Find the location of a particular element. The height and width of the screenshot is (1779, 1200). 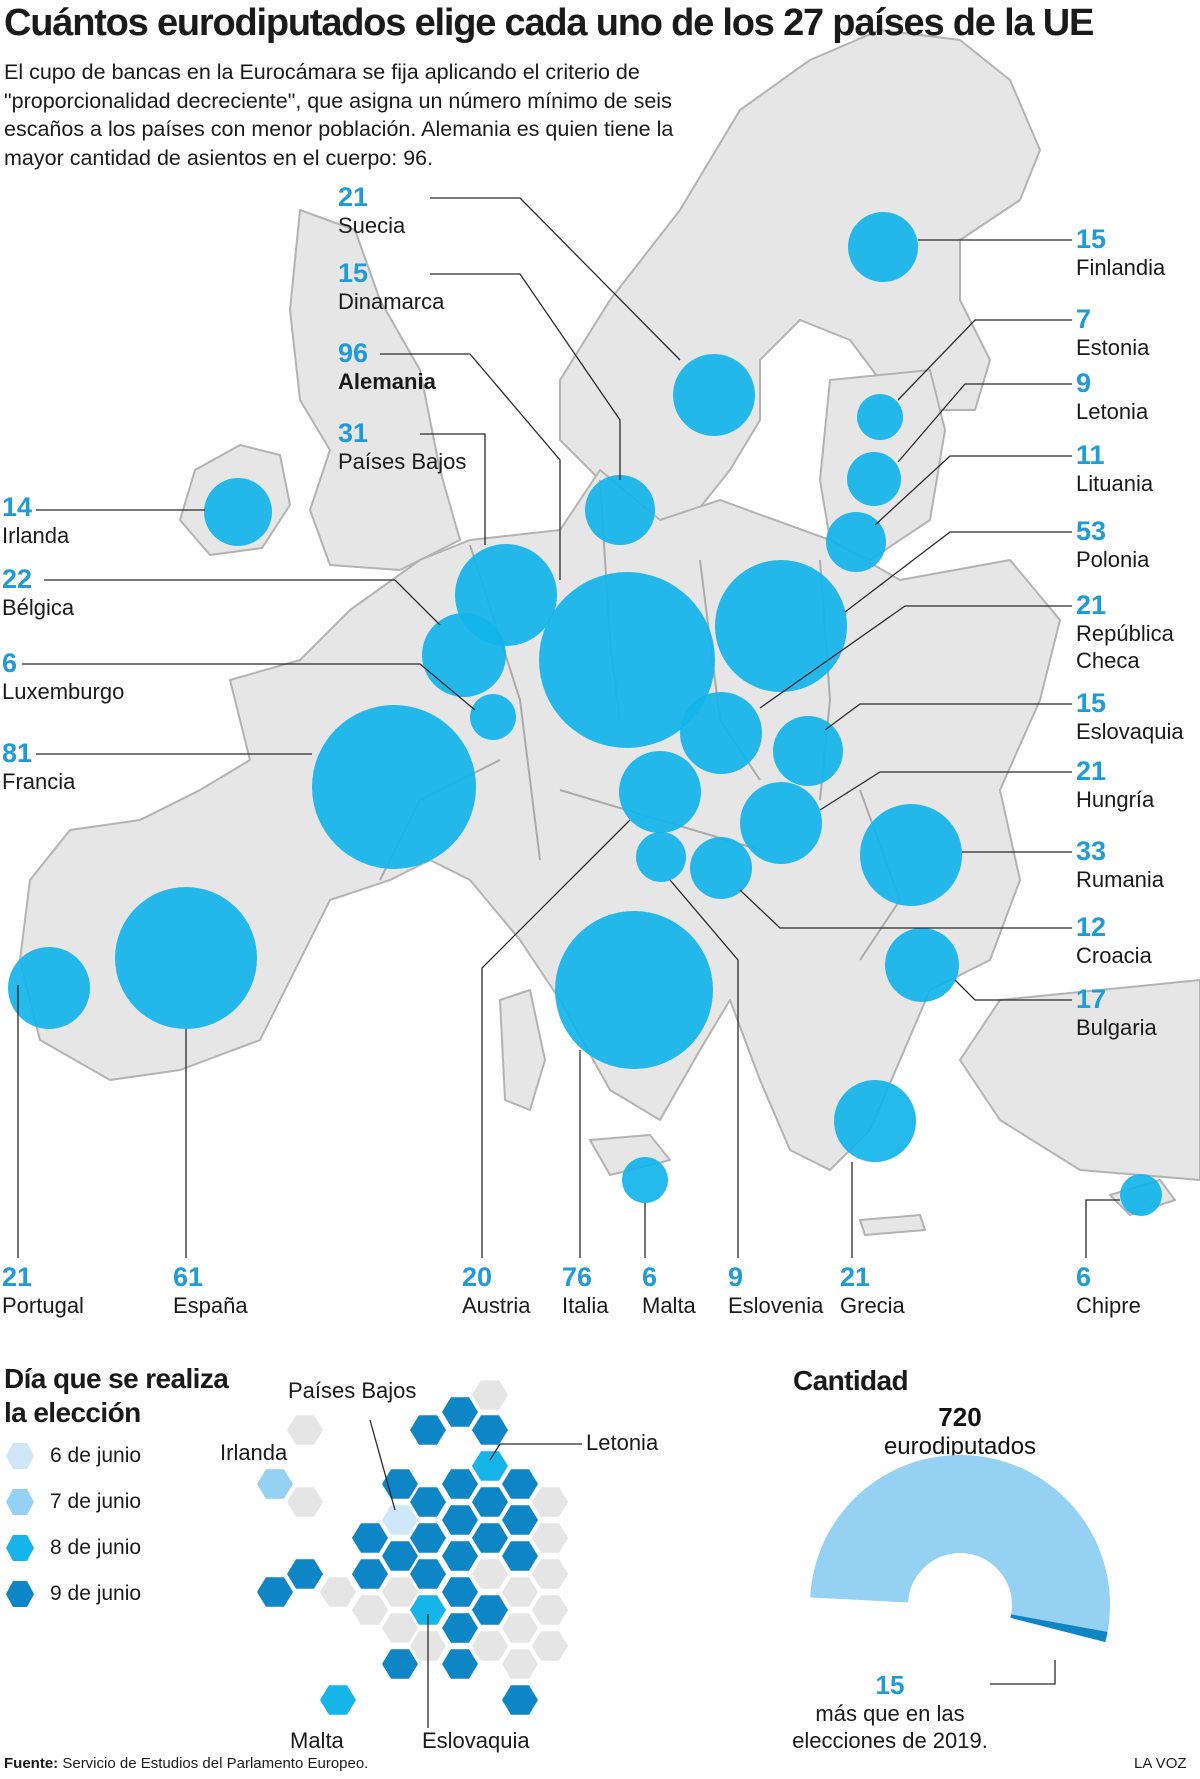

leader-croacia is located at coordinates (905, 909).